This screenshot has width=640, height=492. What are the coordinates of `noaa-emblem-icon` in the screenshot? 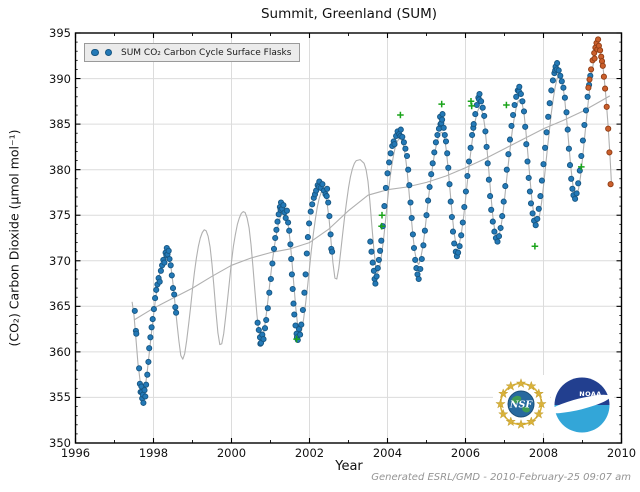 It's located at (581, 405).